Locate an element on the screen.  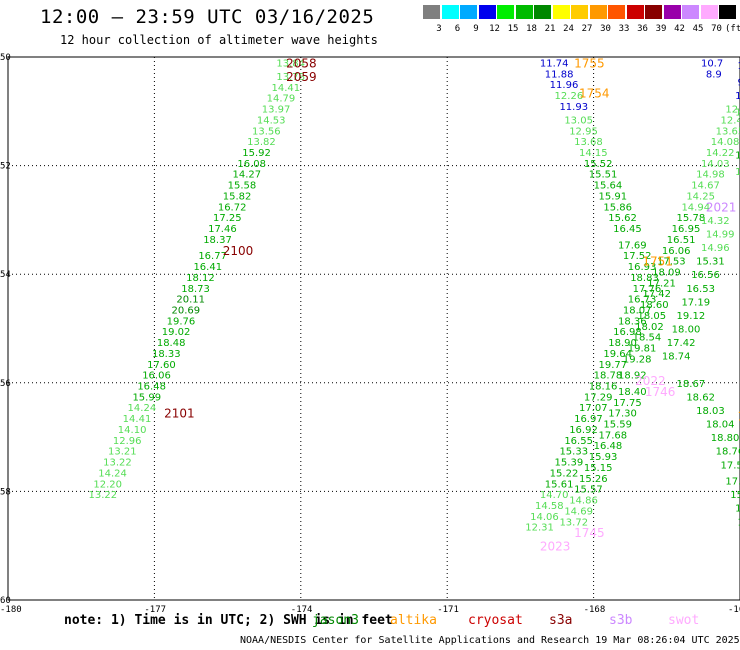
wave-height-value: 18.16 is located at coordinates (603, 387).